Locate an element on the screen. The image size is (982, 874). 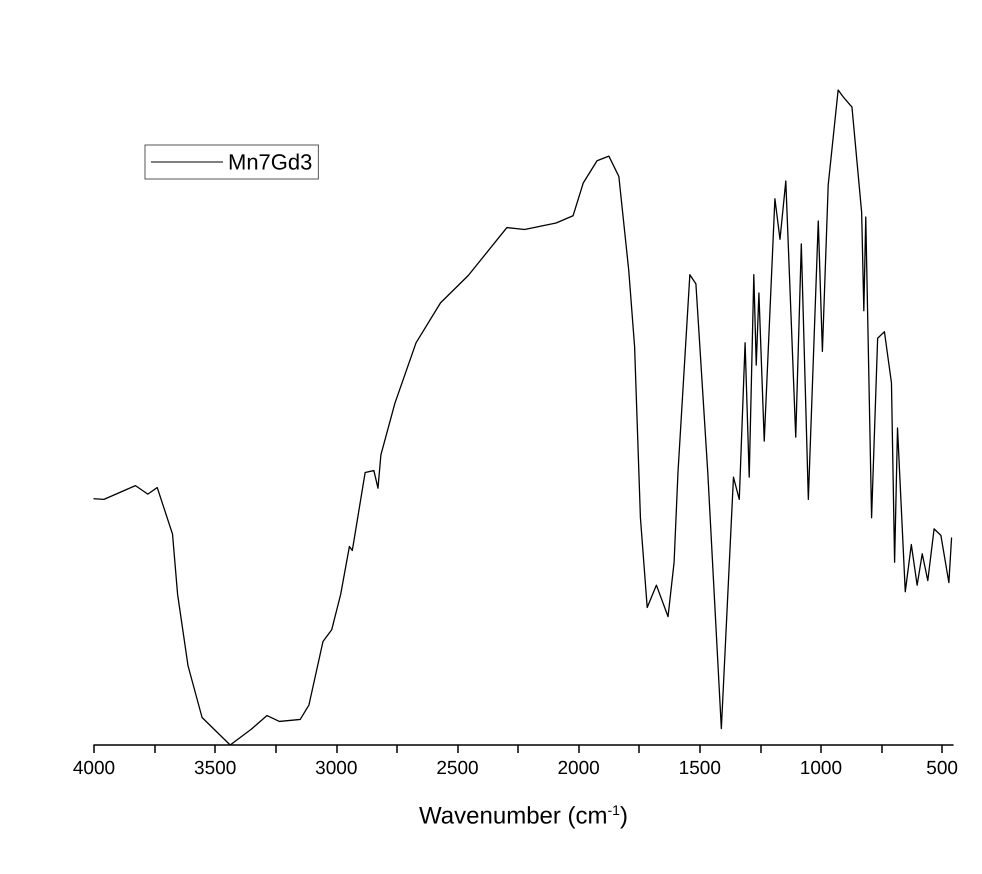
x-tick-label: 4000 is located at coordinates (94, 768).